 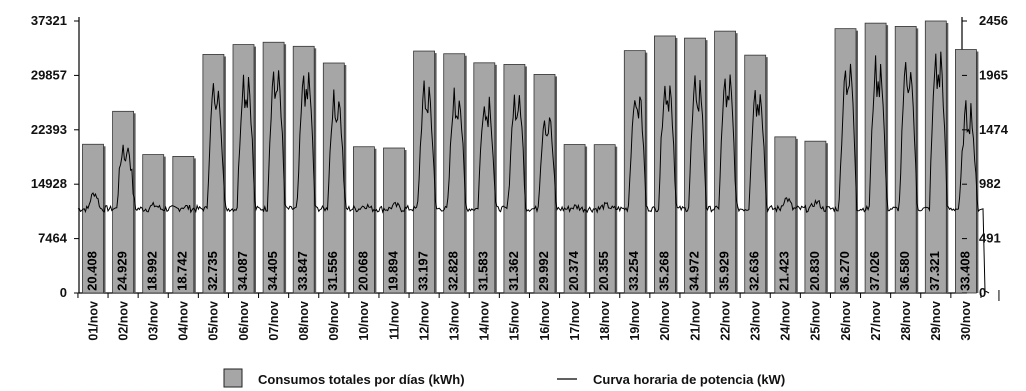 I want to click on y-left-tick-label: 37321, so click(x=49, y=20).